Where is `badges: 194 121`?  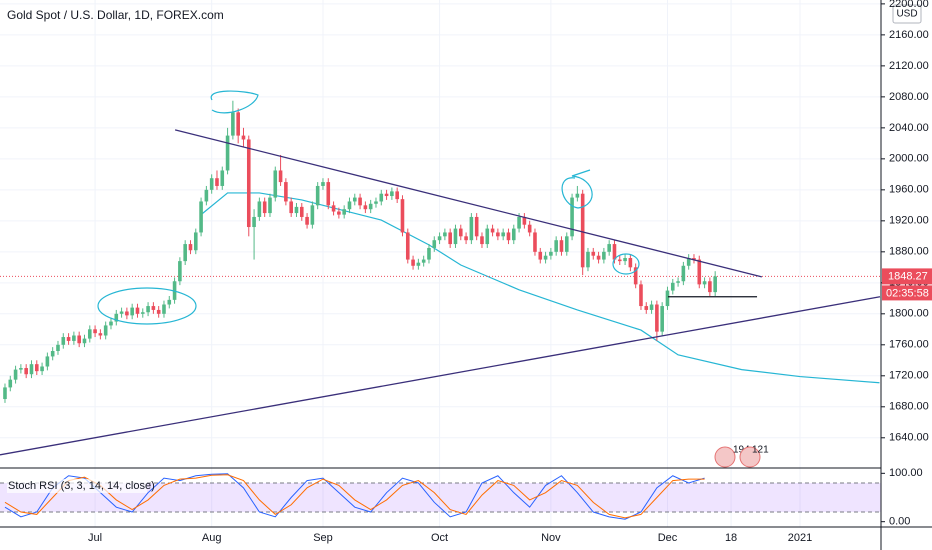 badges: 194 121 is located at coordinates (741, 456).